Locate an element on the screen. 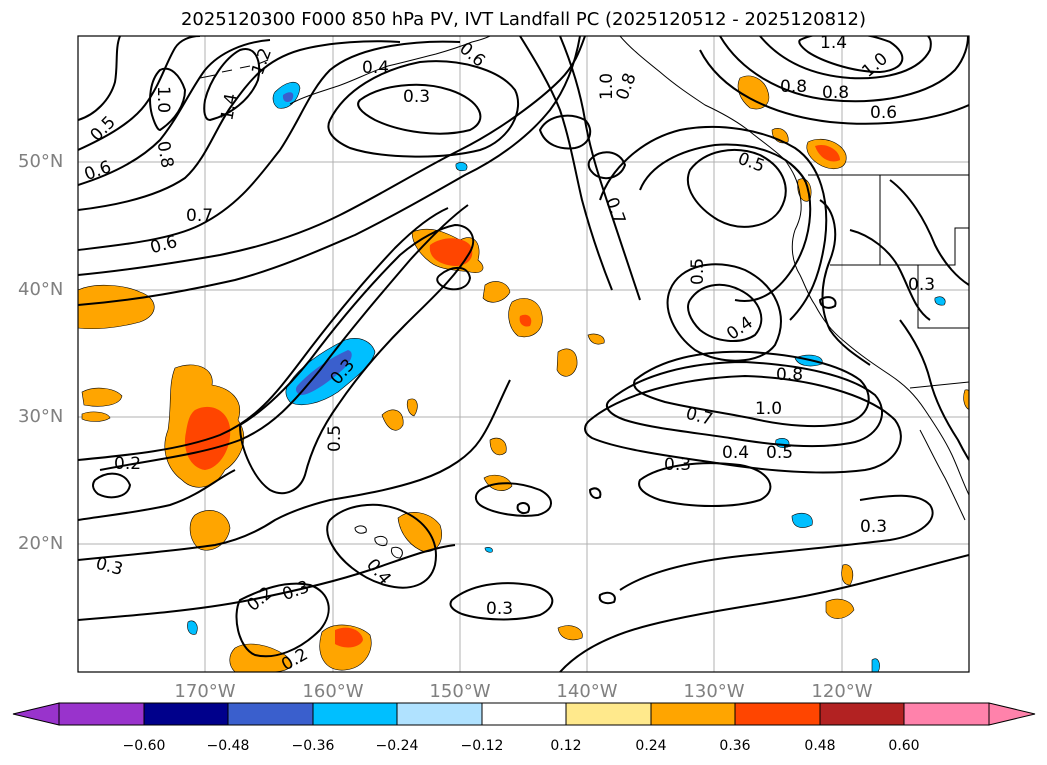  colorbar-tick-label: 0.48 is located at coordinates (820, 746).